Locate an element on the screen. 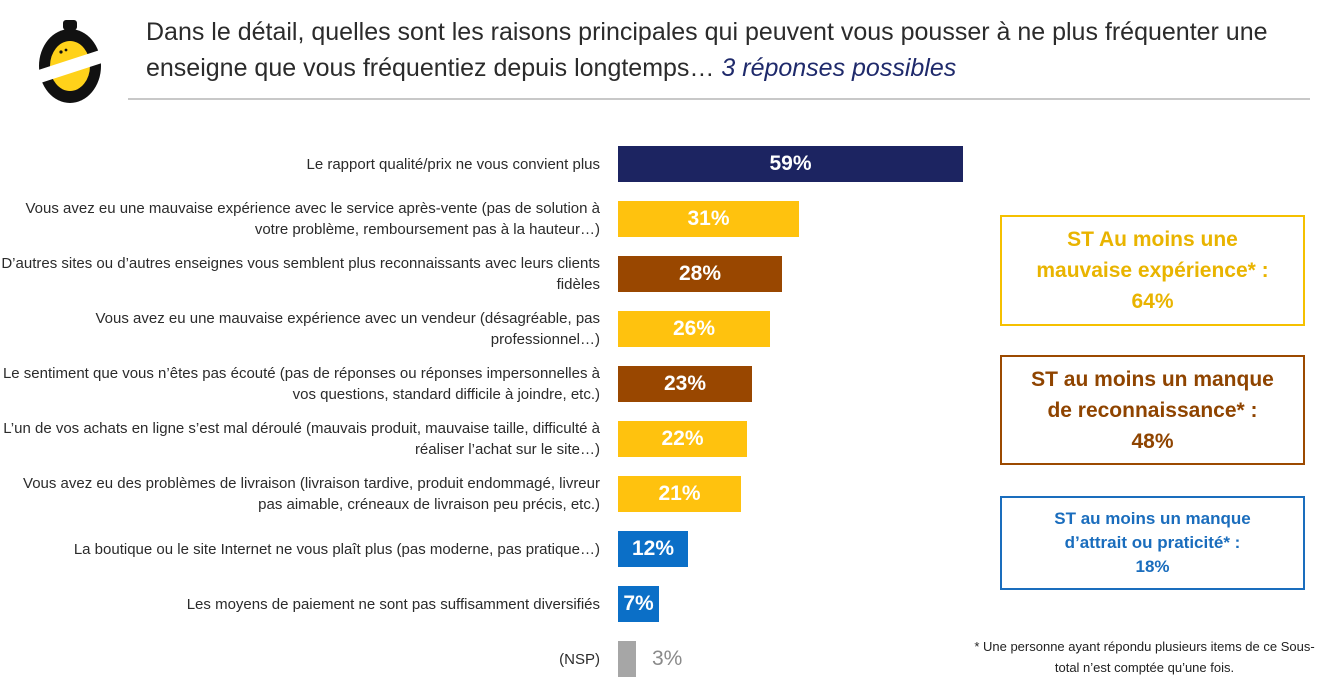 The height and width of the screenshot is (697, 1325). value-label: 7% is located at coordinates (638, 603).